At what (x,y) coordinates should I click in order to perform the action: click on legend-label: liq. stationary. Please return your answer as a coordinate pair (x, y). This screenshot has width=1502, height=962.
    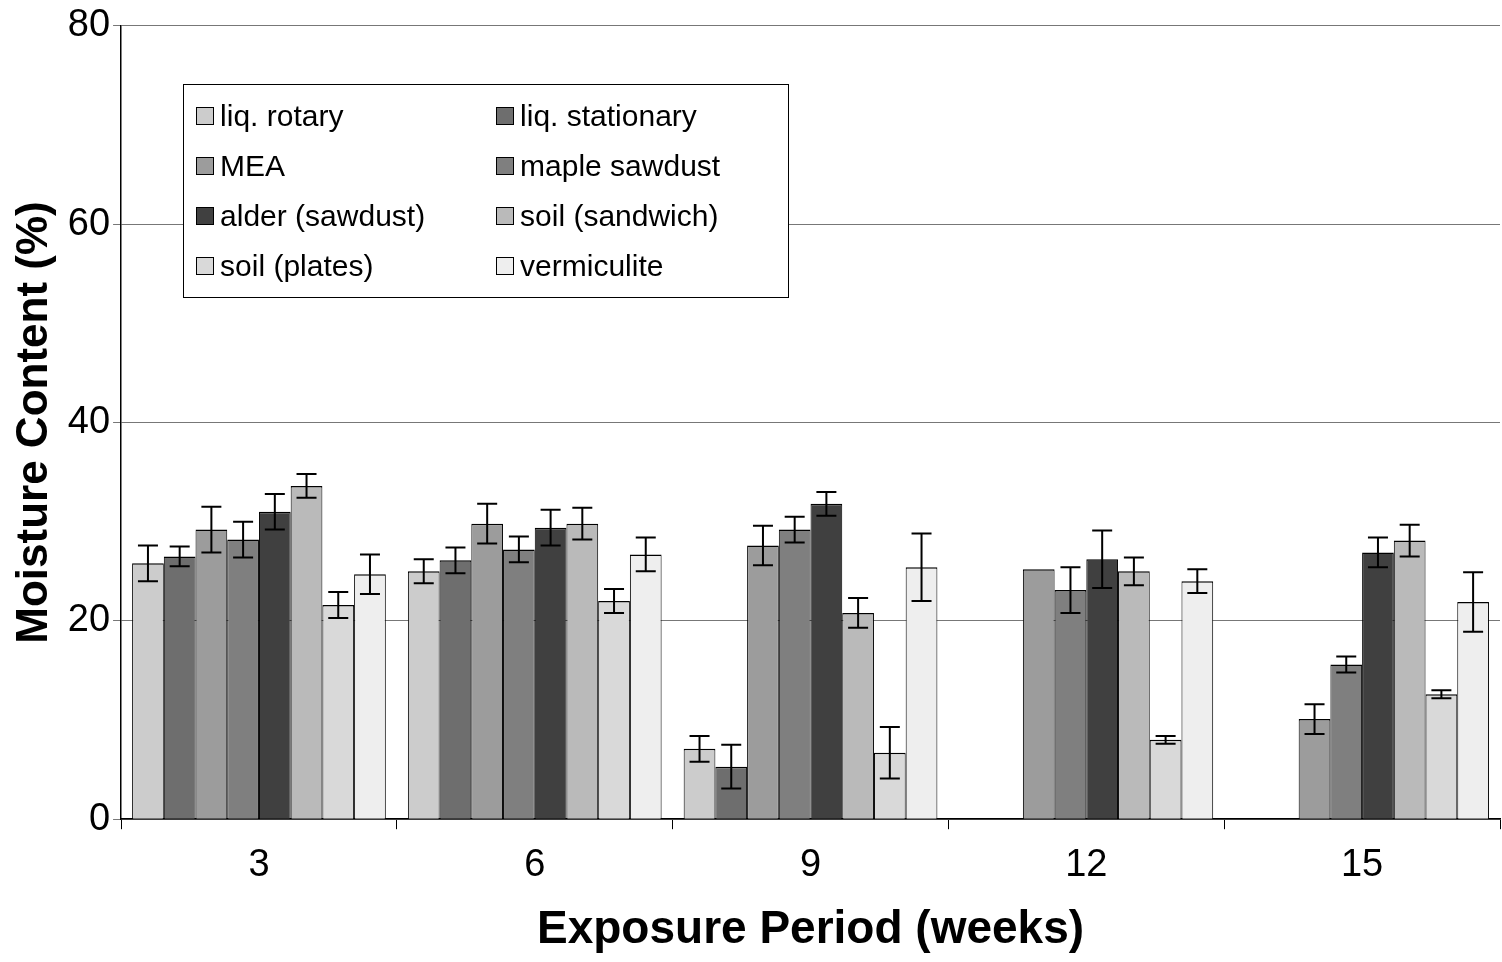
    Looking at the image, I should click on (608, 115).